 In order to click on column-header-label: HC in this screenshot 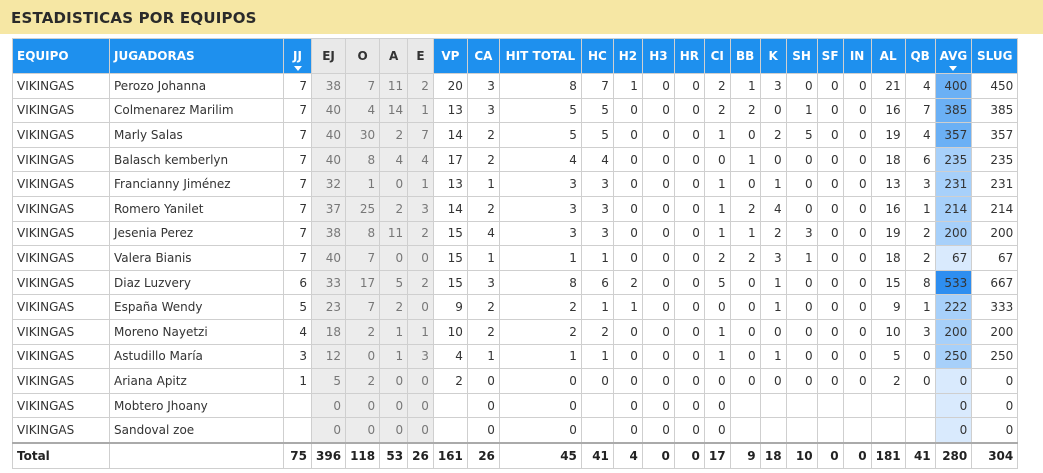, I will do `click(597, 56)`.